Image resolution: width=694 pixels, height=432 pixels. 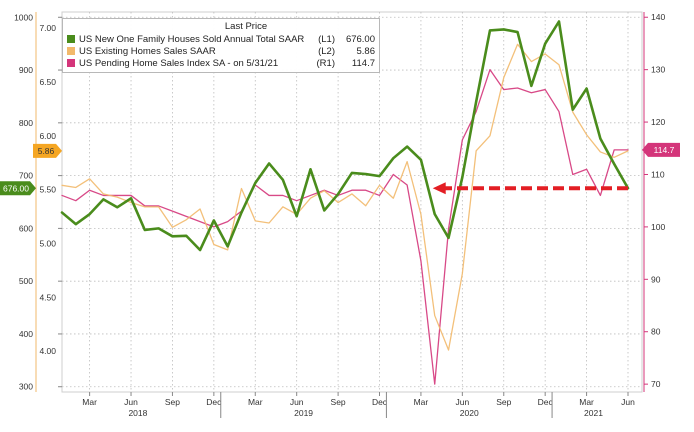 I want to click on y-right-tick-label: 100, so click(x=658, y=227).